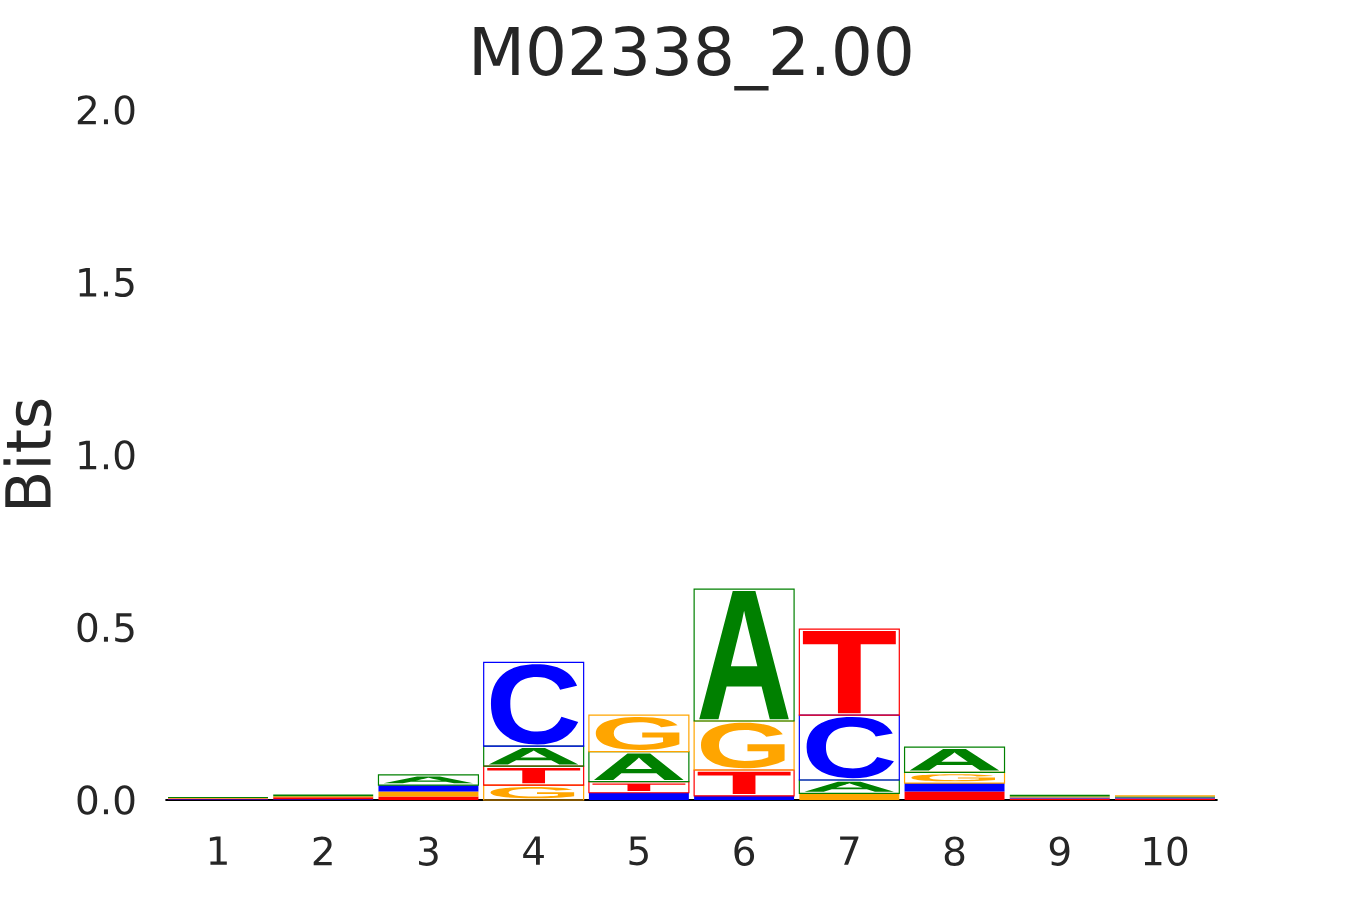  What do you see at coordinates (954, 851) in the screenshot?
I see `x-tick-label: 8` at bounding box center [954, 851].